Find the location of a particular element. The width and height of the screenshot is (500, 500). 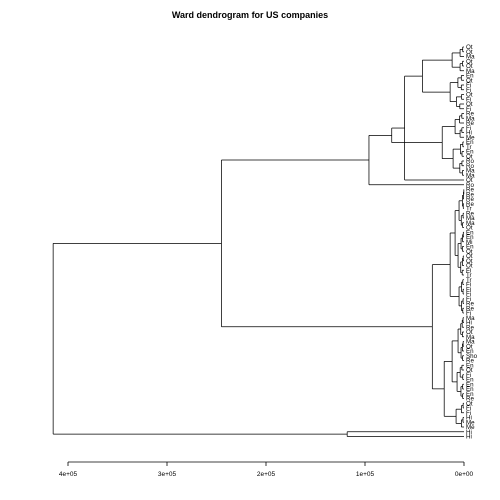

leaf-label: Mi is located at coordinates (469, 242).